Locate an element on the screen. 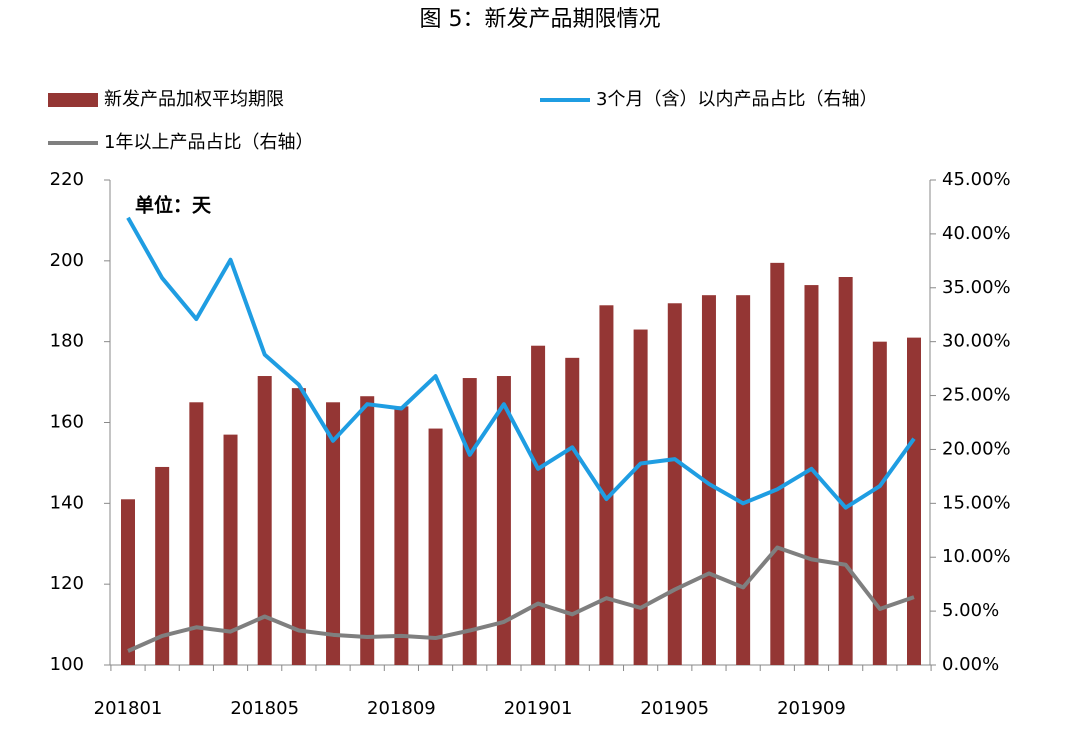 This screenshot has height=735, width=1080. legend-label: 1年以上产品占比（右轴） is located at coordinates (208, 142).